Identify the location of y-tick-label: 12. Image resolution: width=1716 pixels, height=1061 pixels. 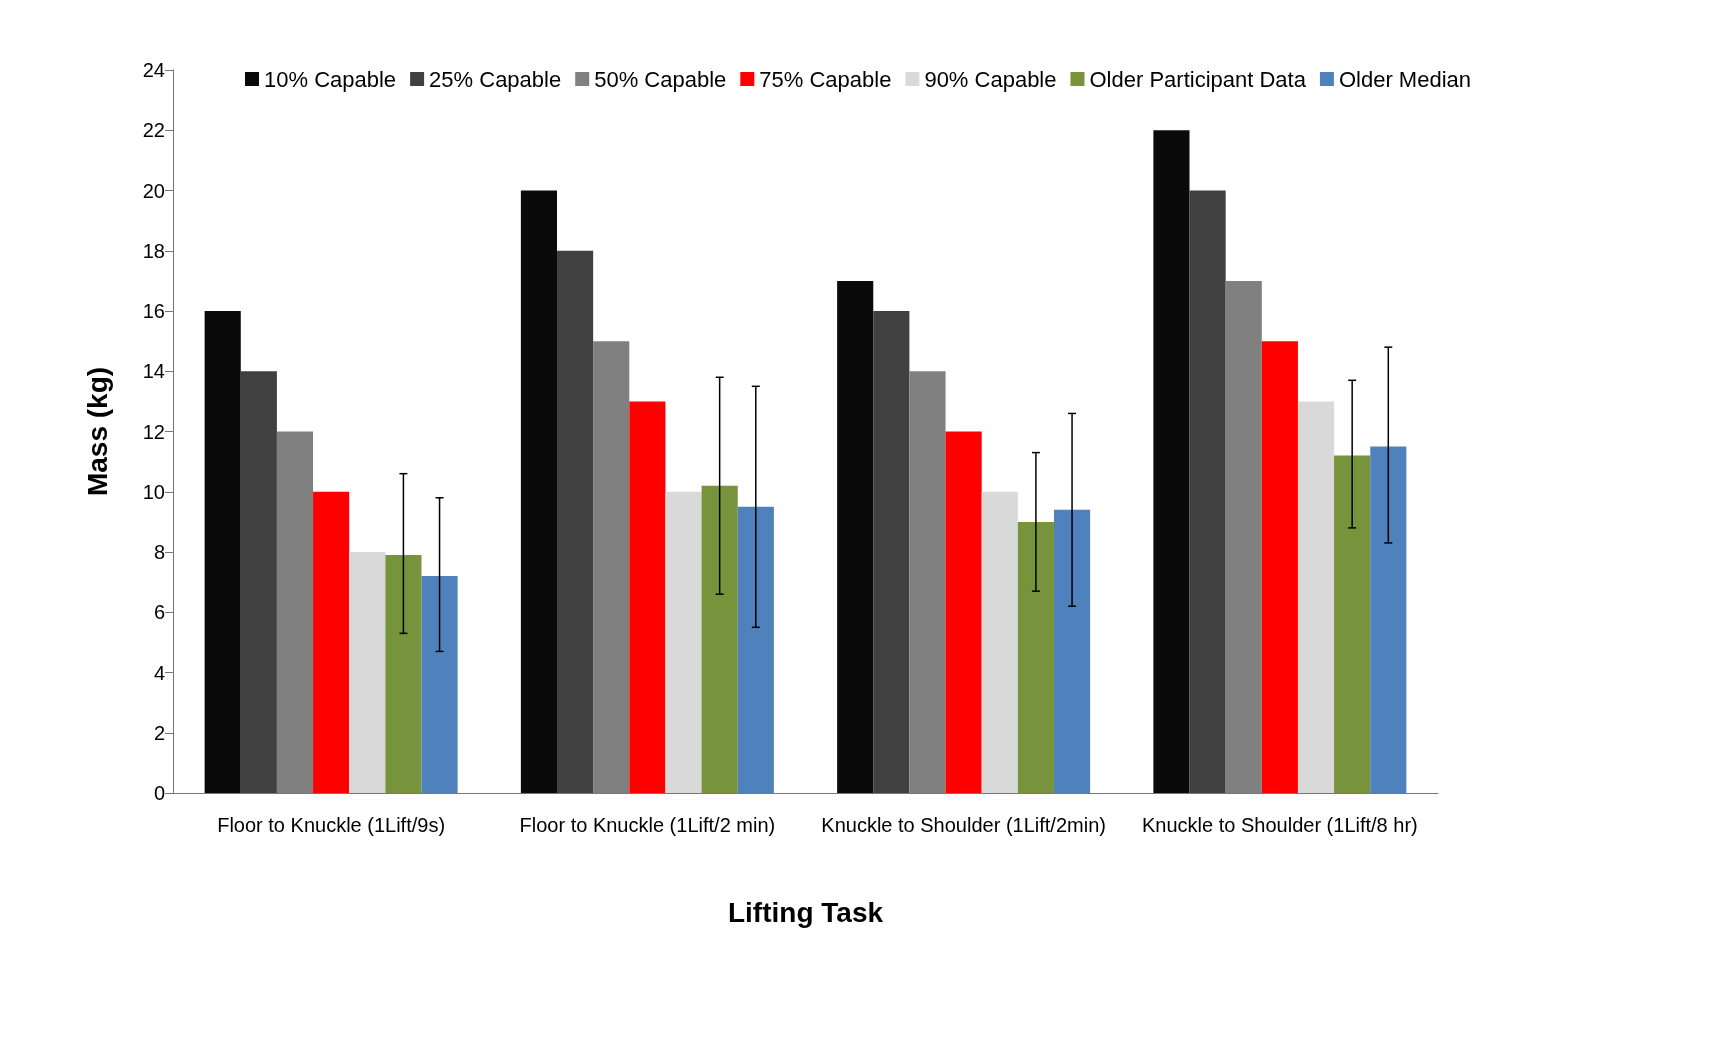
(153, 431).